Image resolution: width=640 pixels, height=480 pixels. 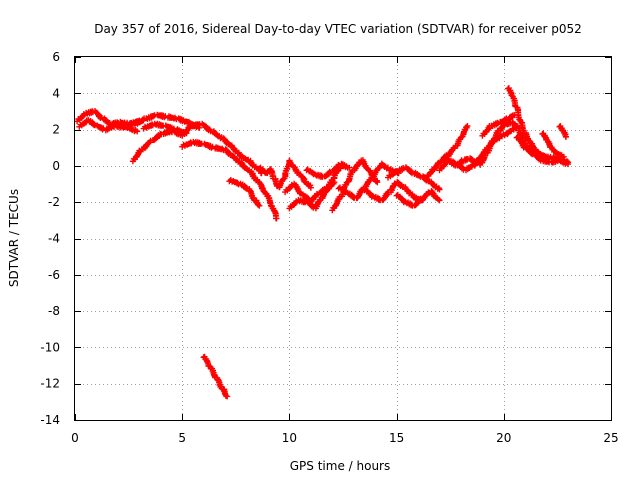 What do you see at coordinates (54, 202) in the screenshot?
I see `y-tick-label: -2` at bounding box center [54, 202].